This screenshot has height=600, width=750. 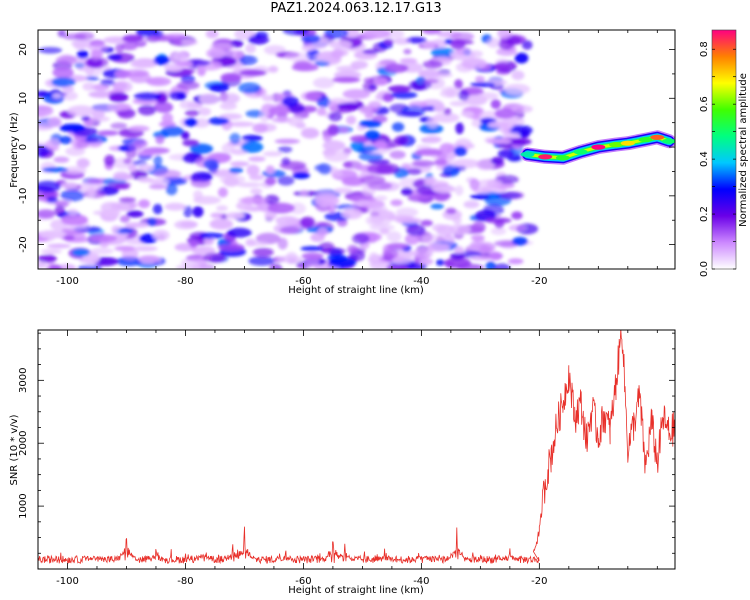 I want to click on y-tick-label: 0, so click(x=23, y=147).